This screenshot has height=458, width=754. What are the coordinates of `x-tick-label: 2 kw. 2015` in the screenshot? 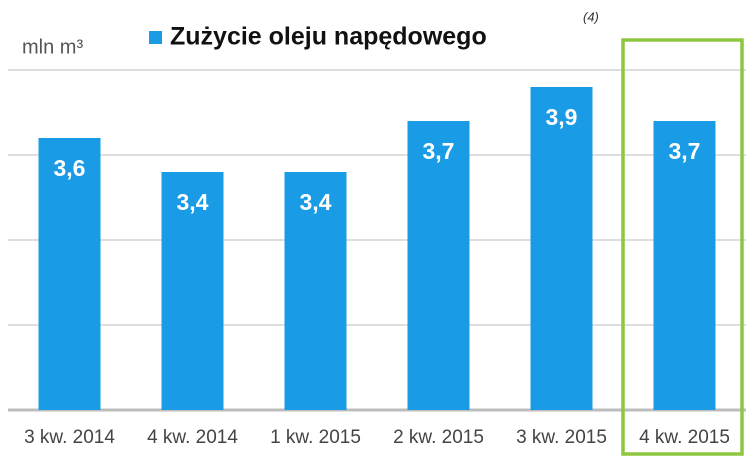 It's located at (438, 437).